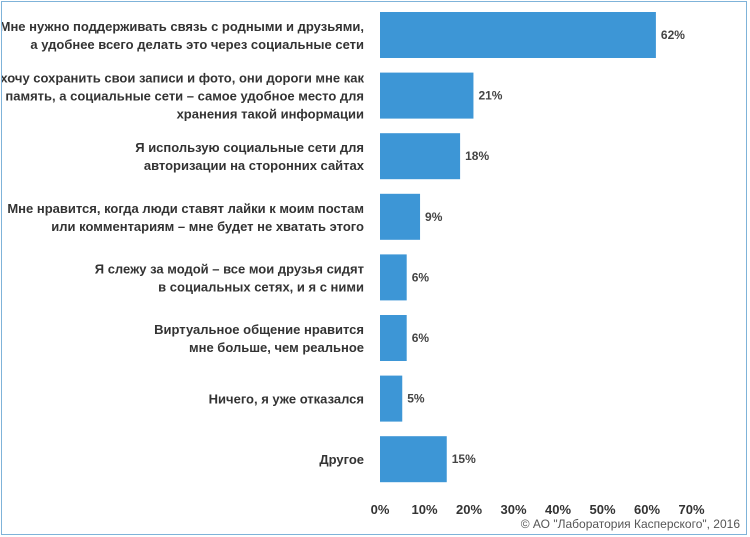 The height and width of the screenshot is (537, 750). Describe the element at coordinates (691, 509) in the screenshot. I see `x-tick-label-8: 70%` at that location.